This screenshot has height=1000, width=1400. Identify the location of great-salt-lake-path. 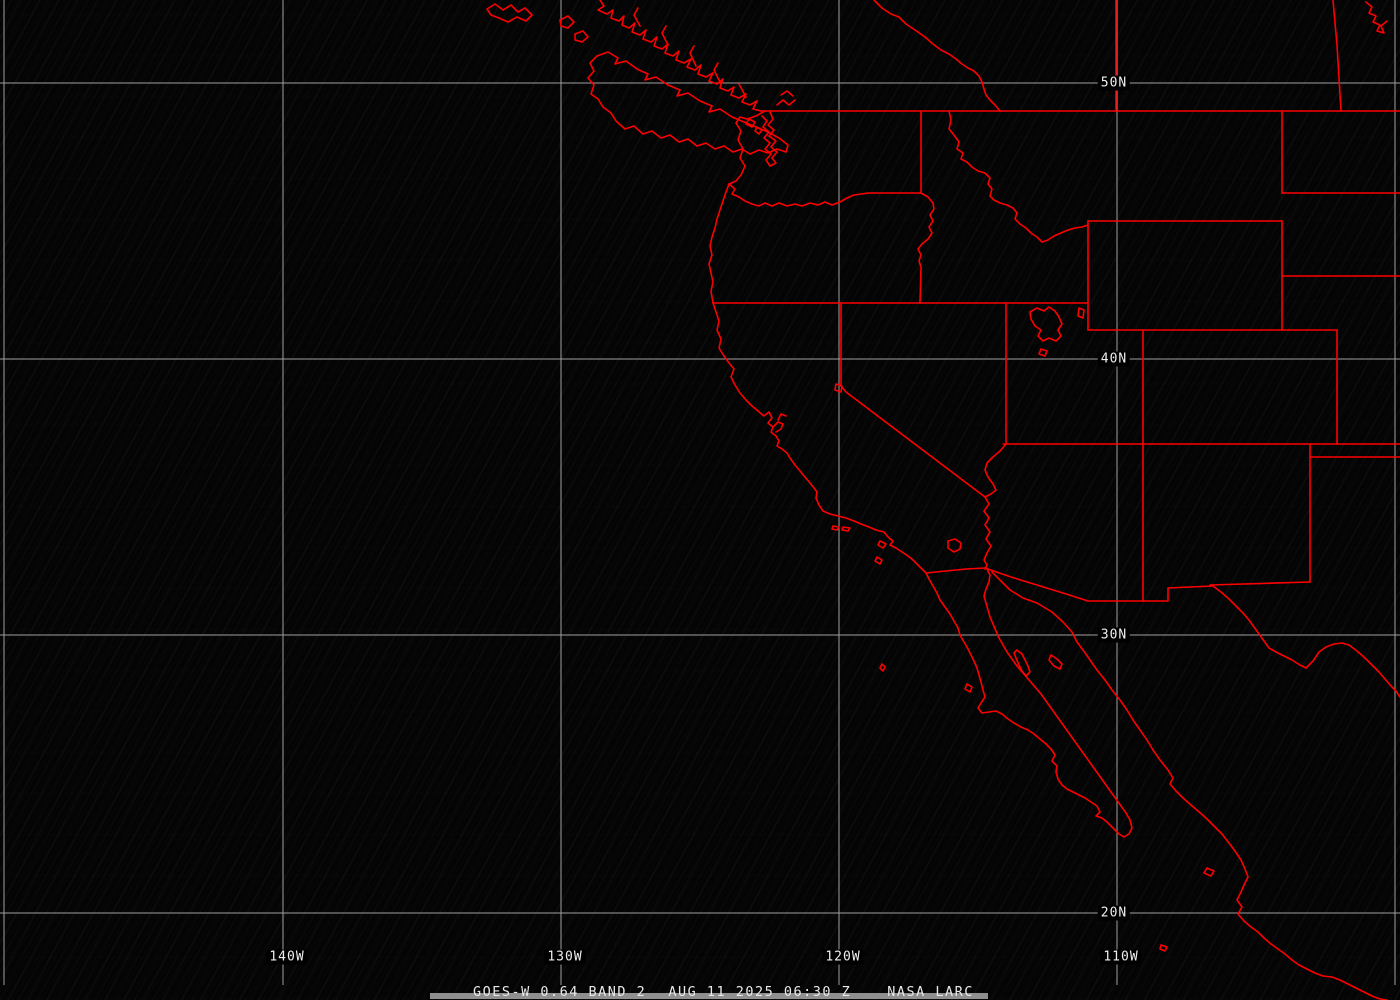
(1046, 324).